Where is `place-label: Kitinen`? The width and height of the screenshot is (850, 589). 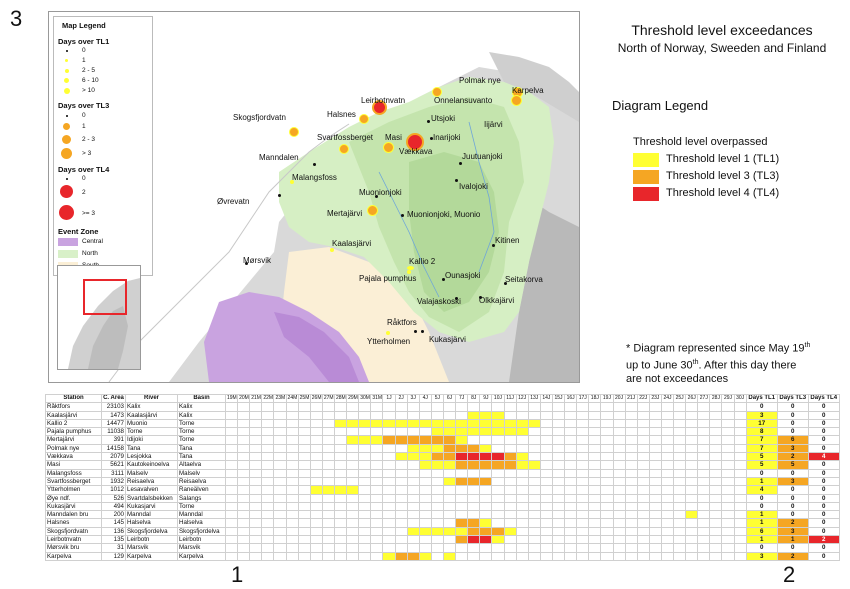
place-label: Kitinen is located at coordinates (507, 240).